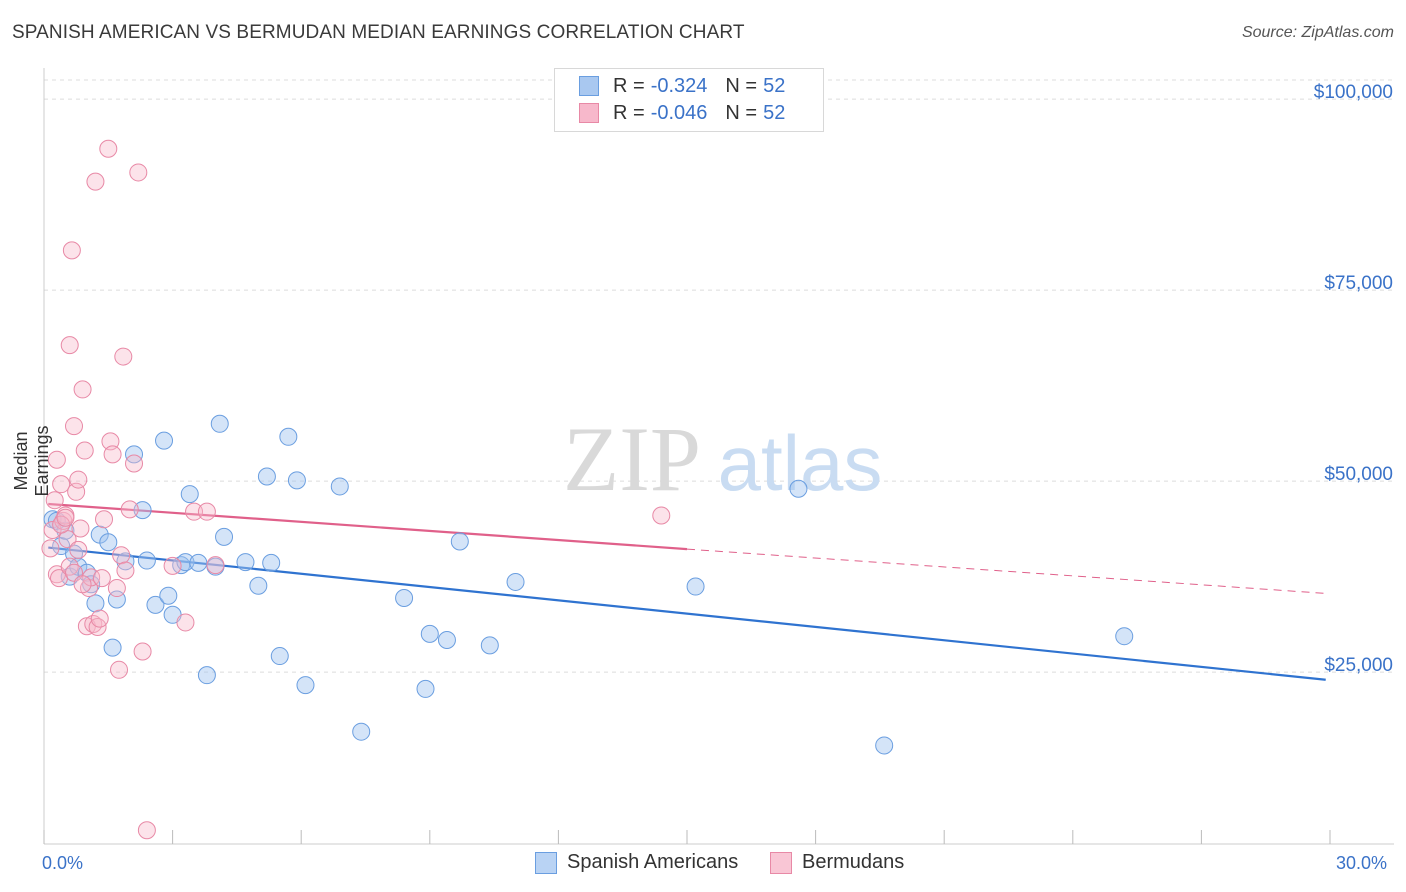 The height and width of the screenshot is (892, 1406). Describe the element at coordinates (31, 461) in the screenshot. I see `y-axis-label: Median Earnings` at that location.